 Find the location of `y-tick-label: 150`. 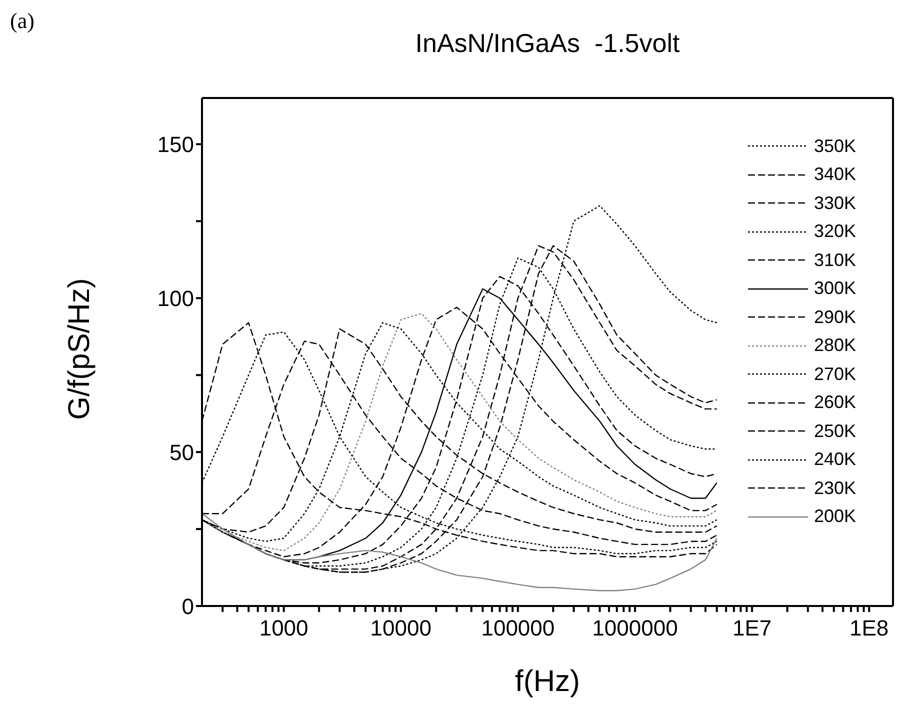

y-tick-label: 150 is located at coordinates (175, 144).